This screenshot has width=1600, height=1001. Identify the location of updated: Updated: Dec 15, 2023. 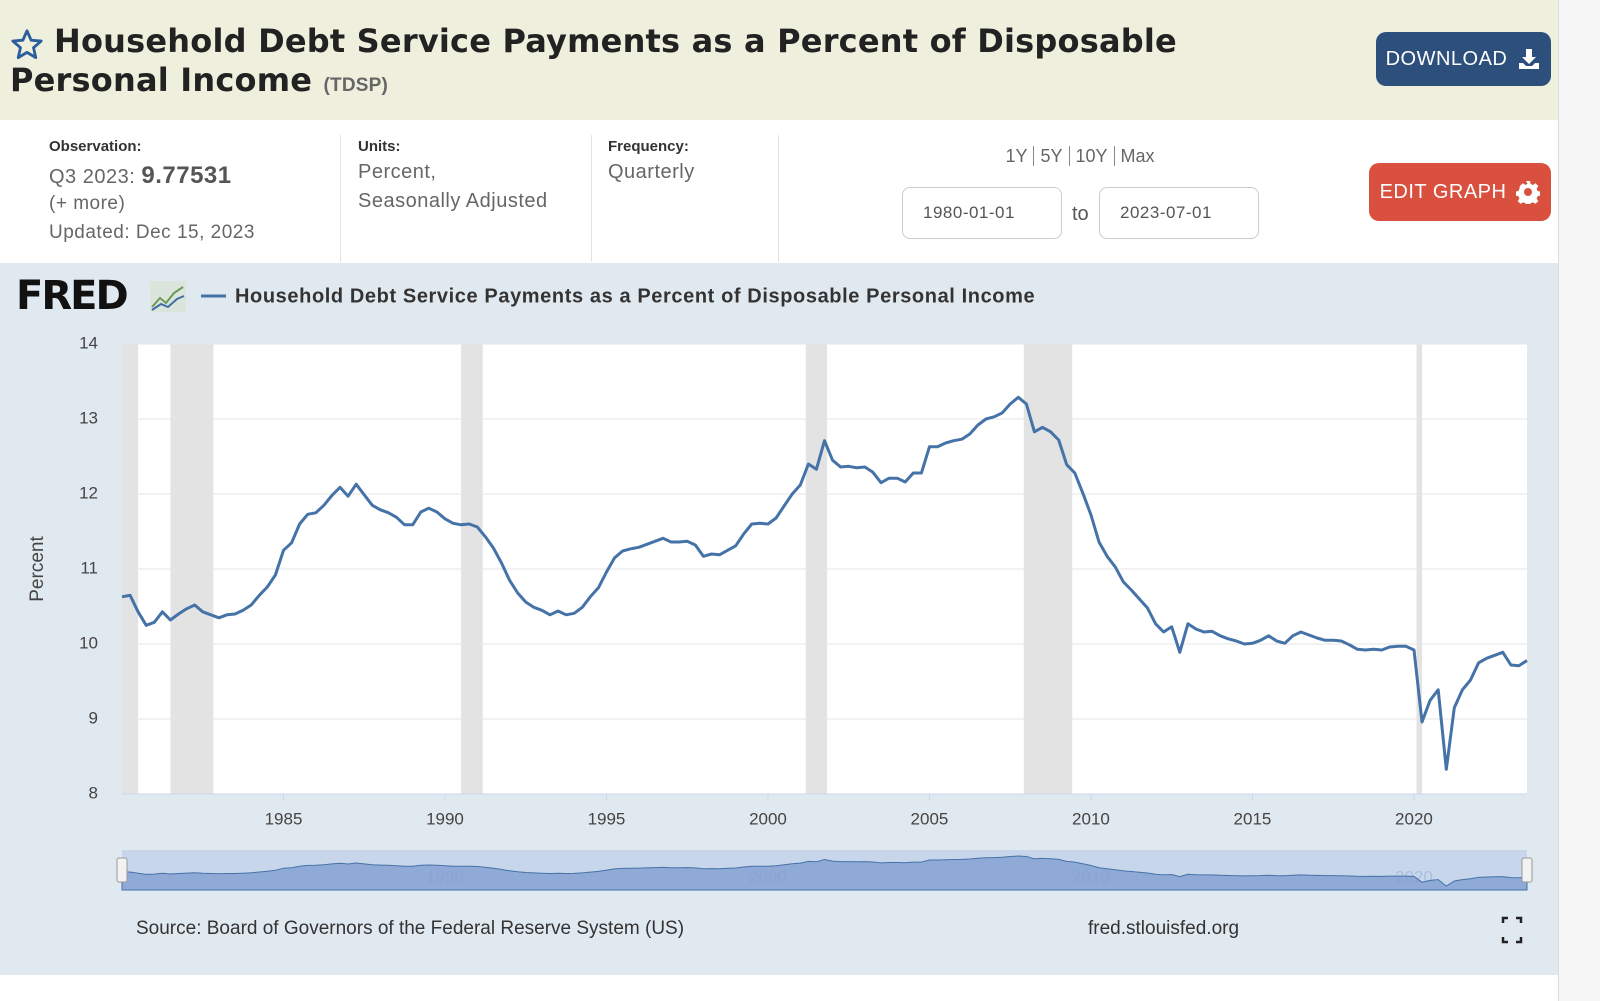
(152, 232).